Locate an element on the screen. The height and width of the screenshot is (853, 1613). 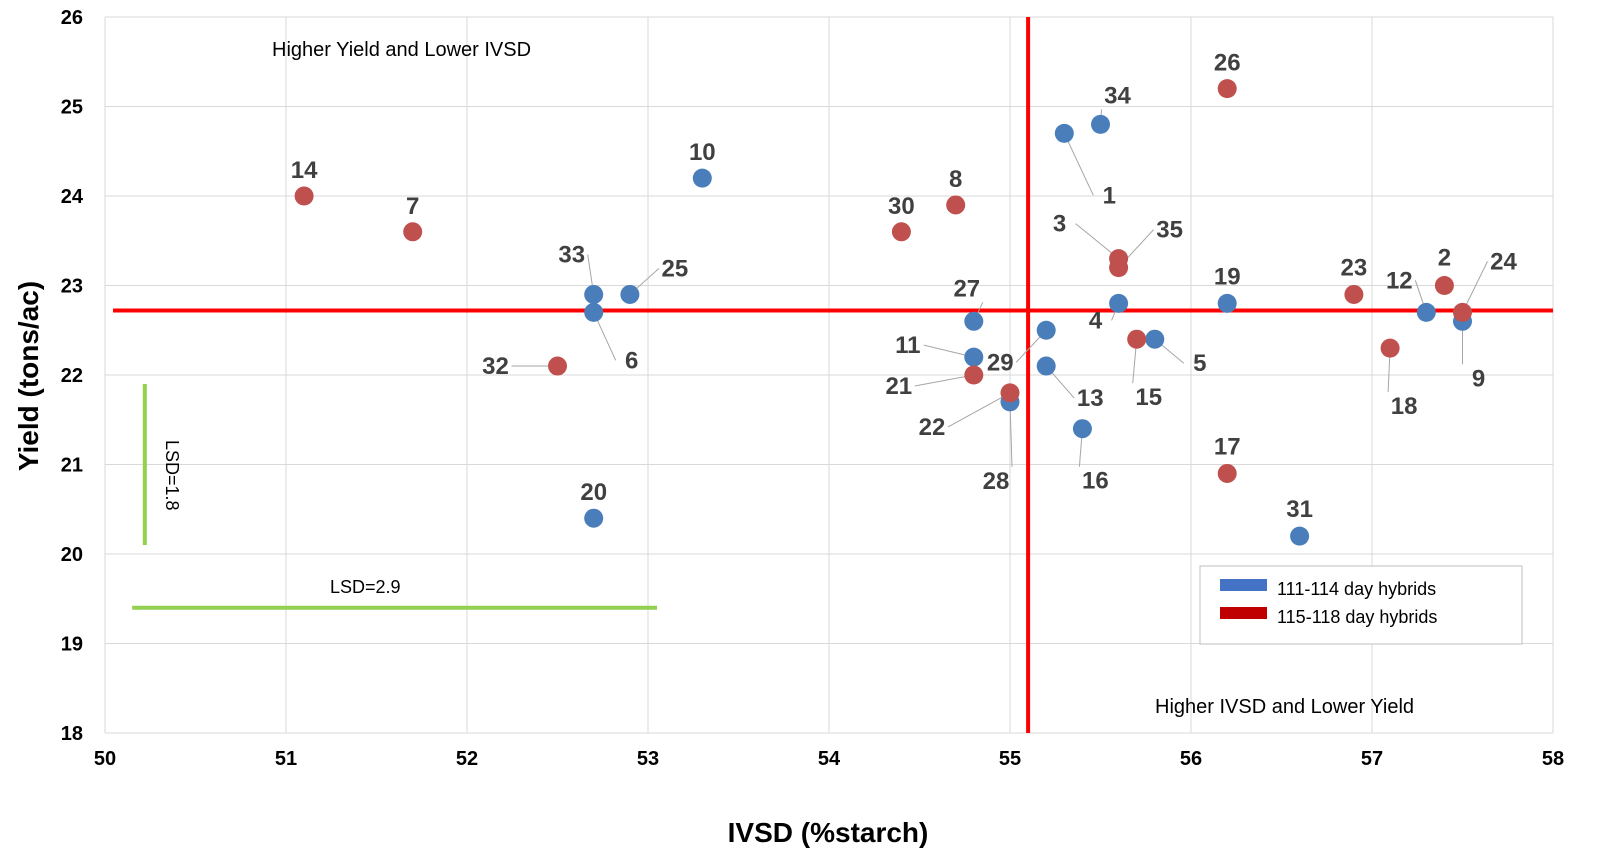
y-tick-label: 20 is located at coordinates (72, 555).